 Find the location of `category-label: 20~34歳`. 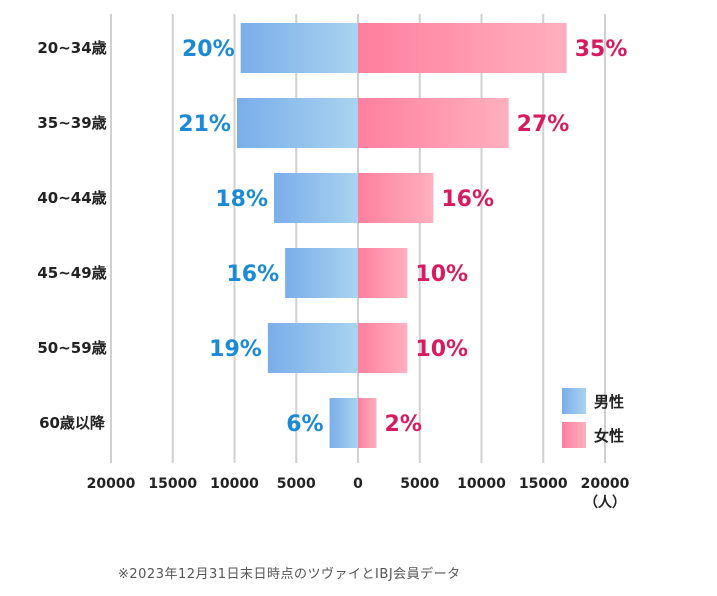

category-label: 20~34歳 is located at coordinates (71, 48).